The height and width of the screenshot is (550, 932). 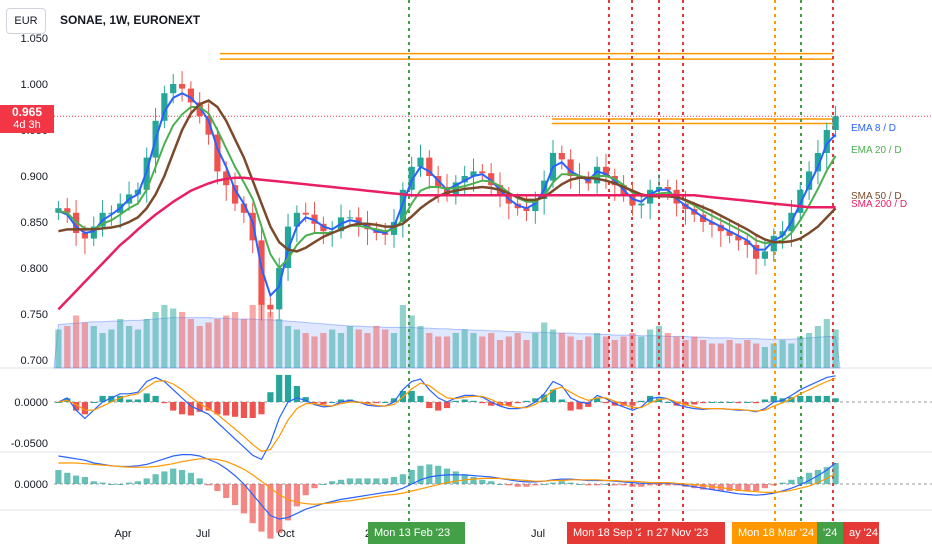 I want to click on y-tick-label: 1.000, so click(x=34, y=85).